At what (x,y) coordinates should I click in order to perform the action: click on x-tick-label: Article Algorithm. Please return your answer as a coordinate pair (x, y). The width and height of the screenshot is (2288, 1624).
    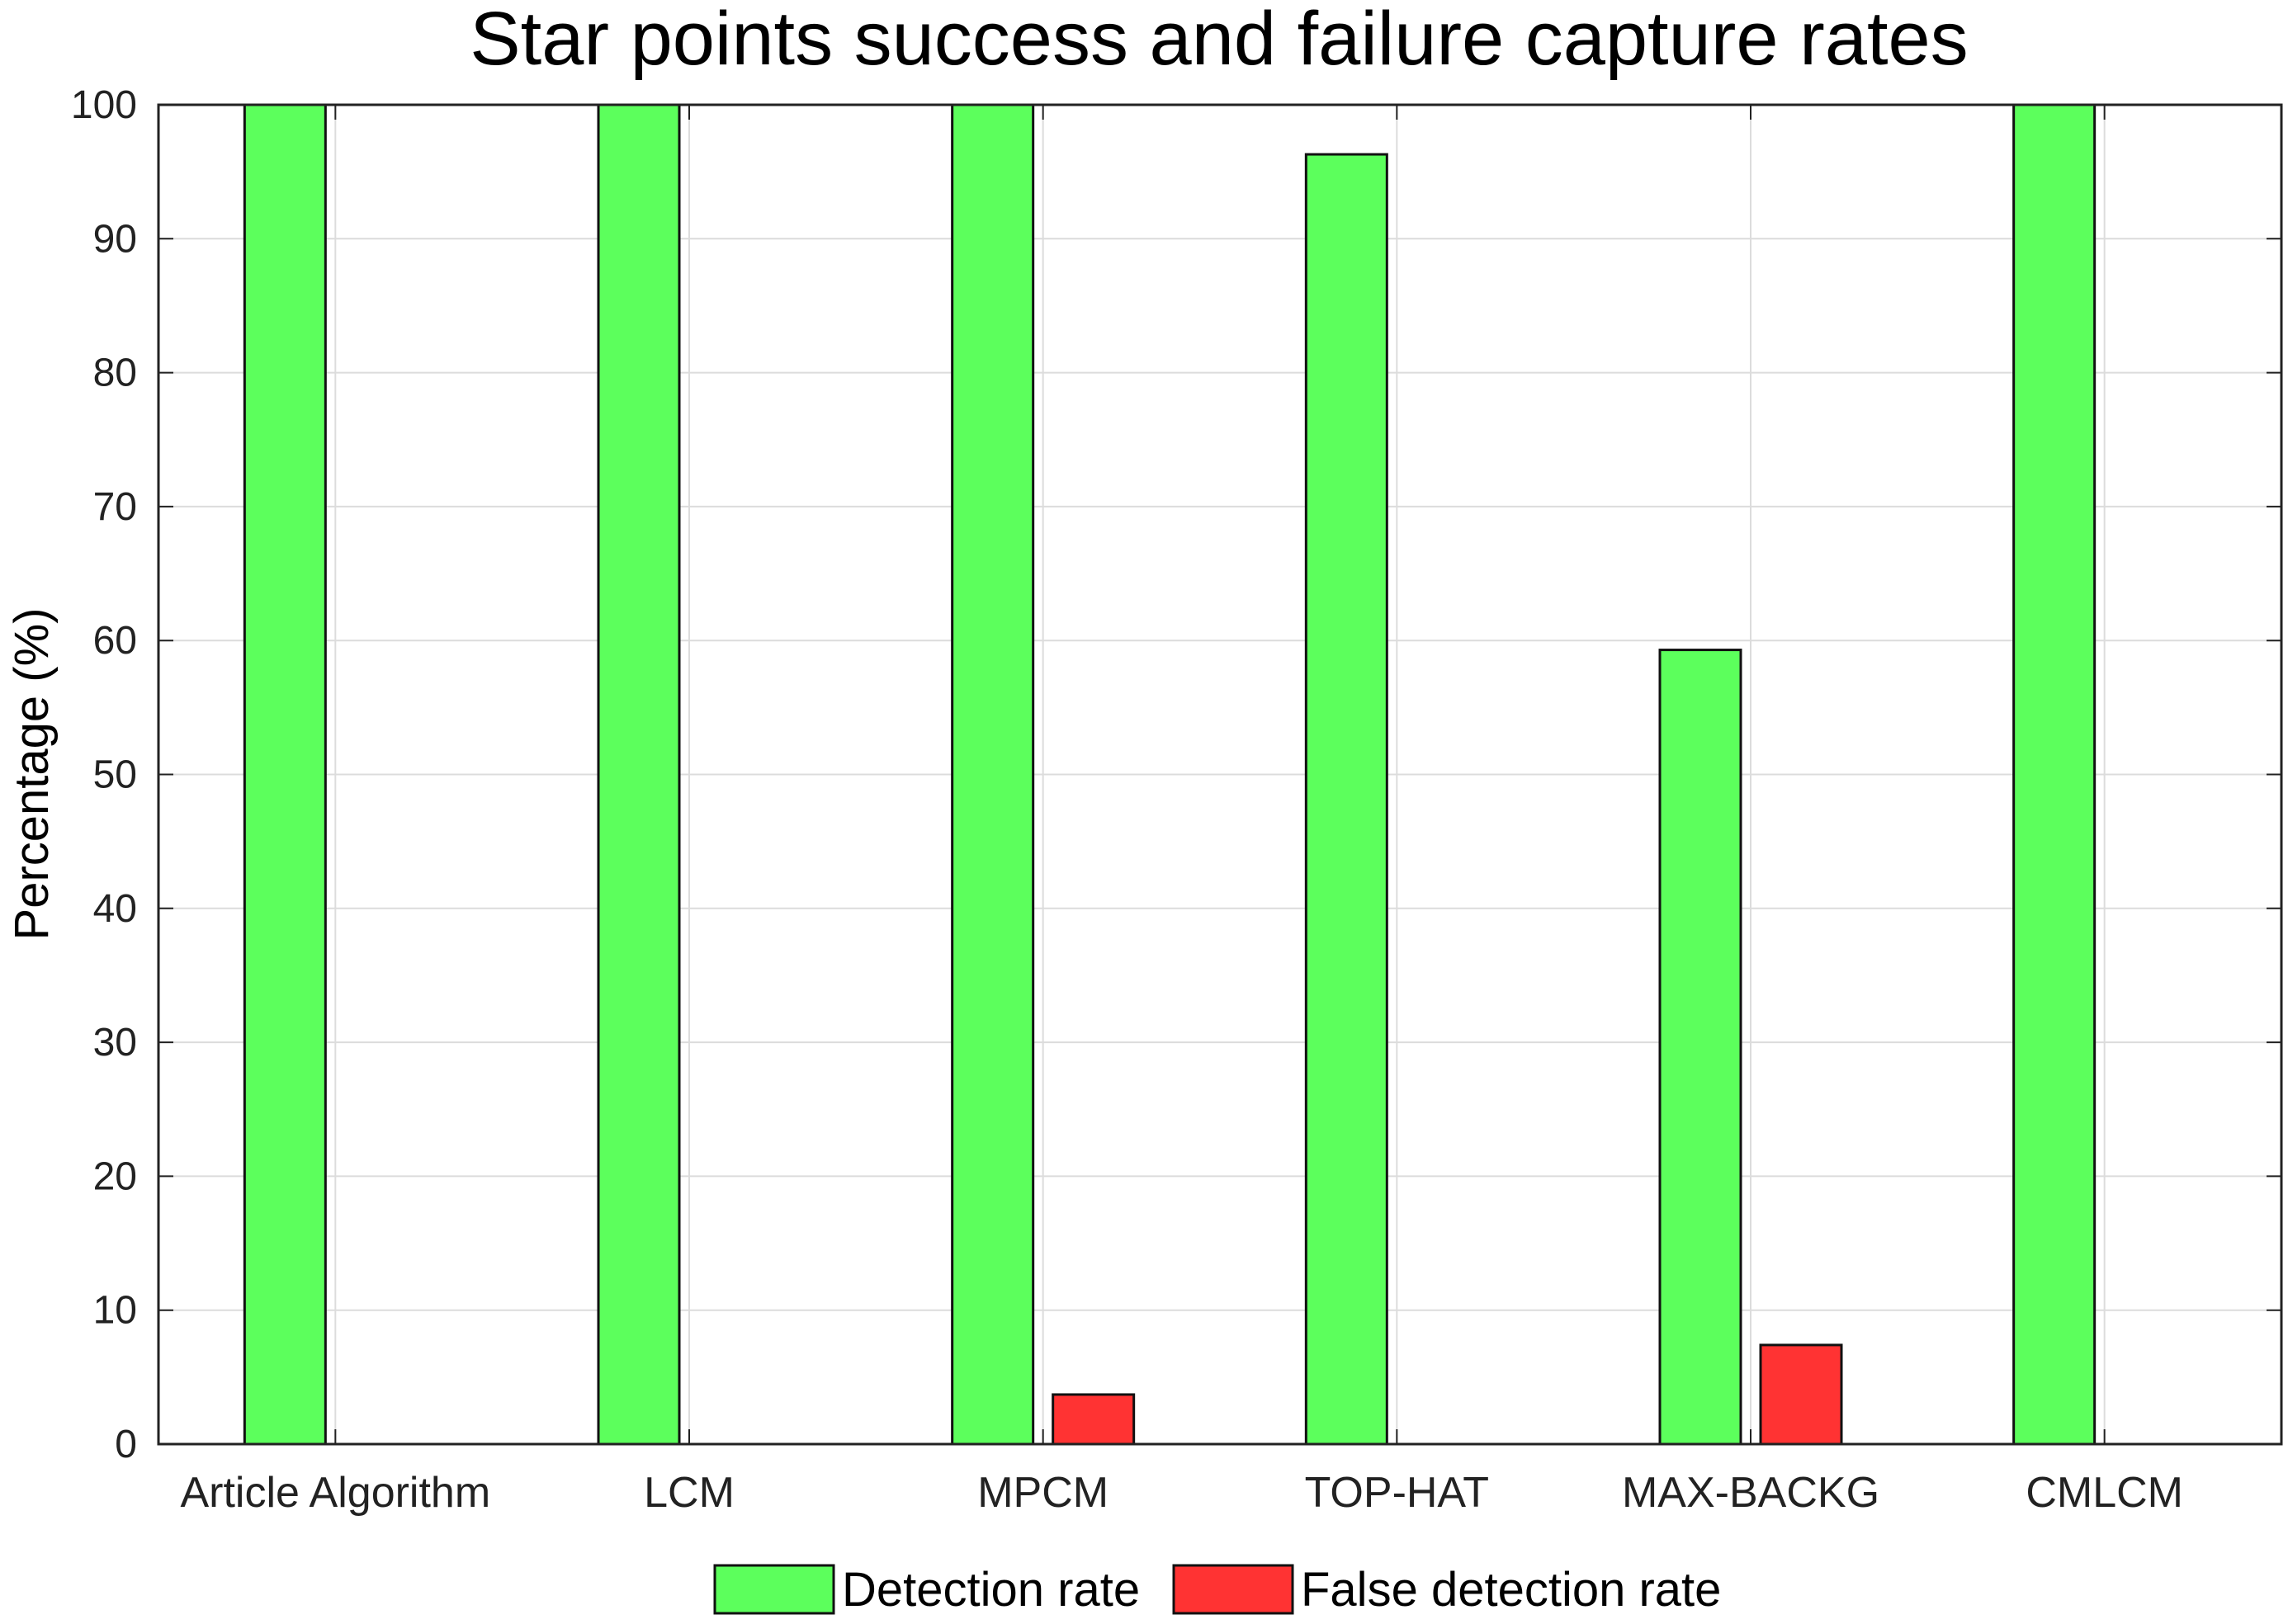
    Looking at the image, I should click on (335, 1493).